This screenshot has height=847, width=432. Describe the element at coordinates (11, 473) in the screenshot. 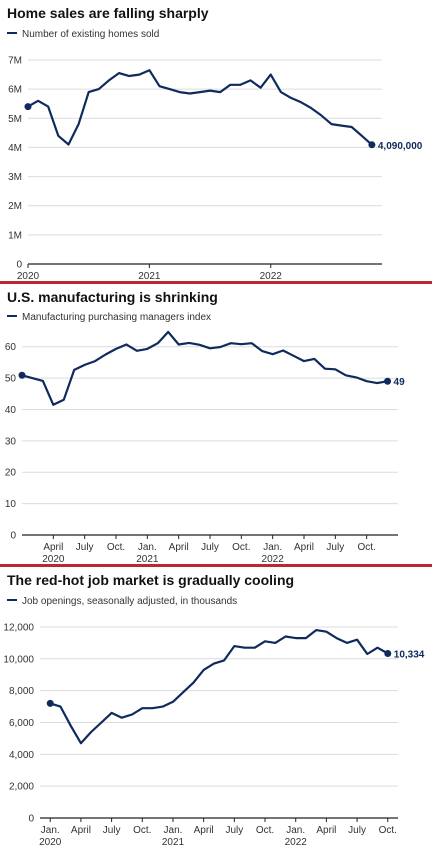

I see `y-tick-label: 20` at that location.